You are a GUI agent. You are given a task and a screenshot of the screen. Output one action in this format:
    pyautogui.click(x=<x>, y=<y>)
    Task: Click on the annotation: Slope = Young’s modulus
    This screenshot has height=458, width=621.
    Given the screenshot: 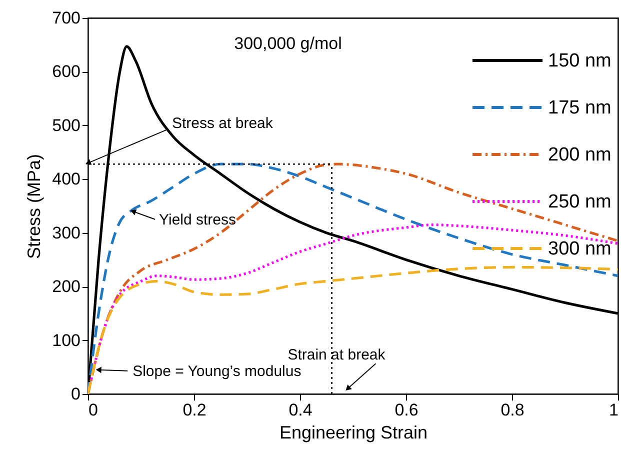 What is the action you would take?
    pyautogui.click(x=217, y=371)
    